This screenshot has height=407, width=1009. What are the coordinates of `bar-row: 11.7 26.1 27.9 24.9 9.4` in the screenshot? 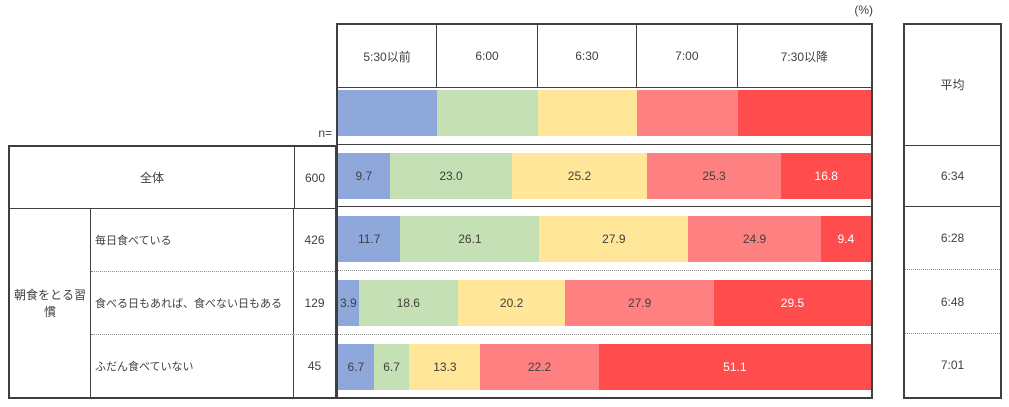 It's located at (604, 239).